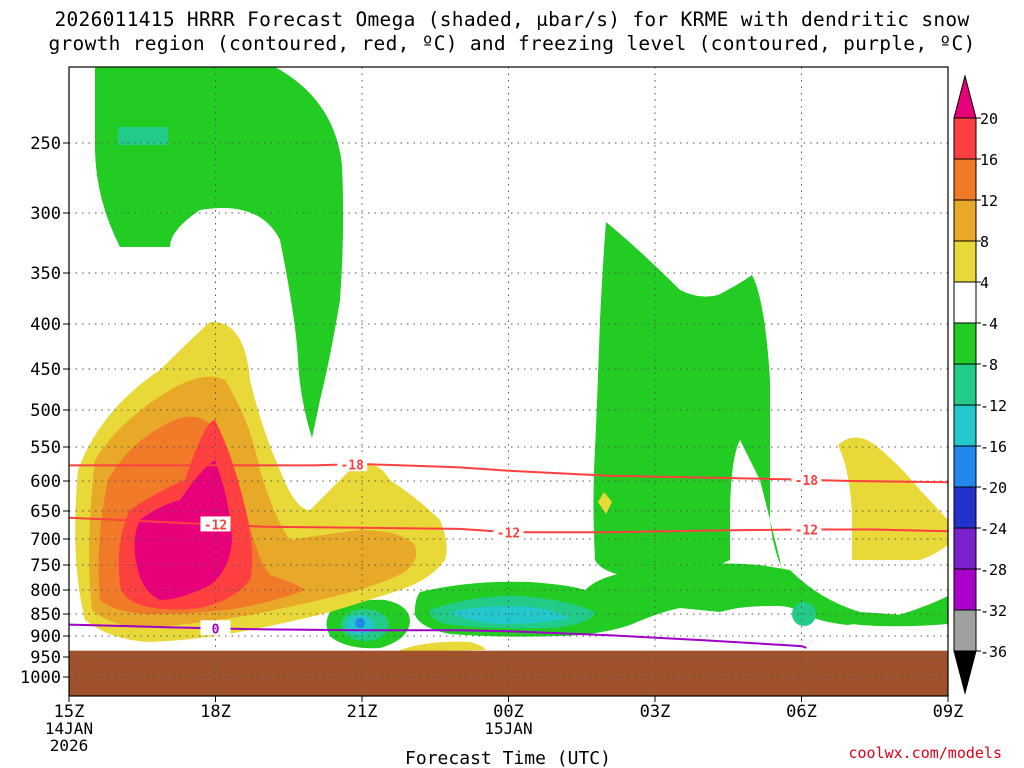 The image size is (1024, 768). What do you see at coordinates (980, 384) in the screenshot?
I see `colorbar: 20 16 12 8 4 -4 -8 -12 -16 -20 -24 -28 -32 -36` at bounding box center [980, 384].